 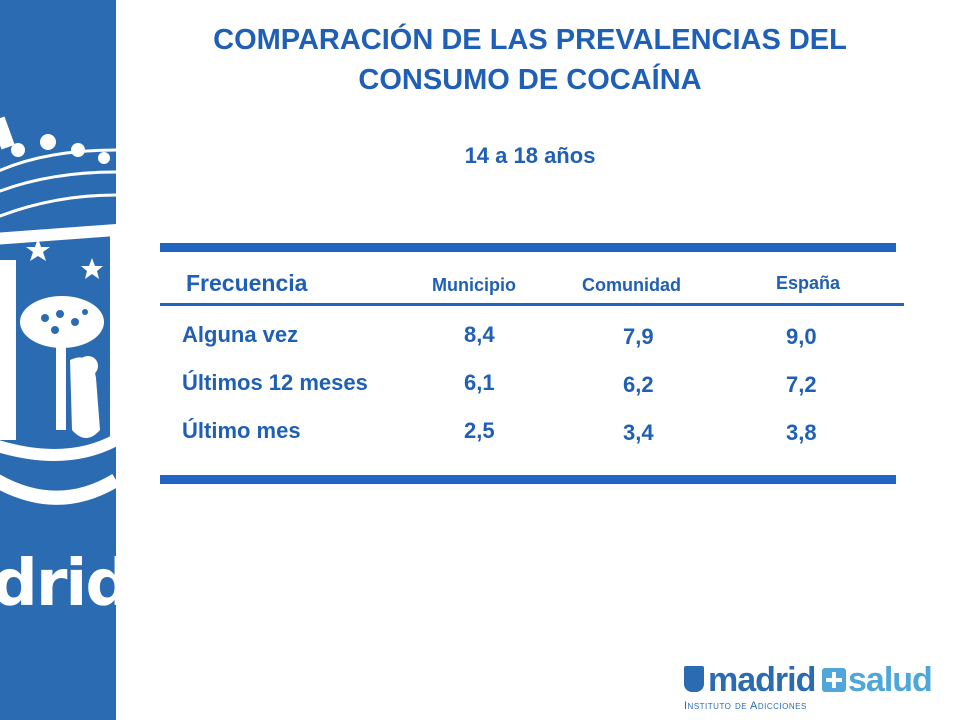 I want to click on cell-espana-alguna-vez: 9,0, so click(x=801, y=336).